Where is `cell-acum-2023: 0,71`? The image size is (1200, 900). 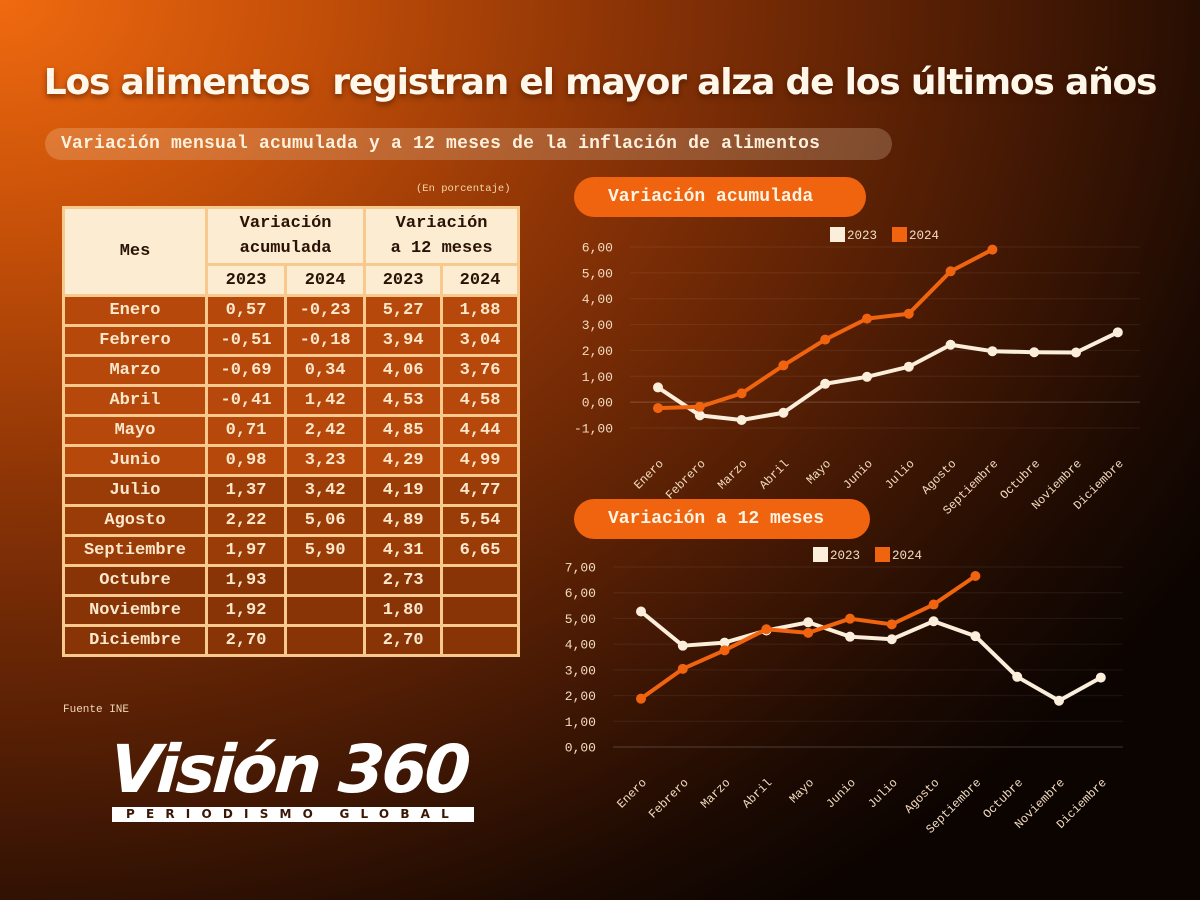 cell-acum-2023: 0,71 is located at coordinates (246, 430).